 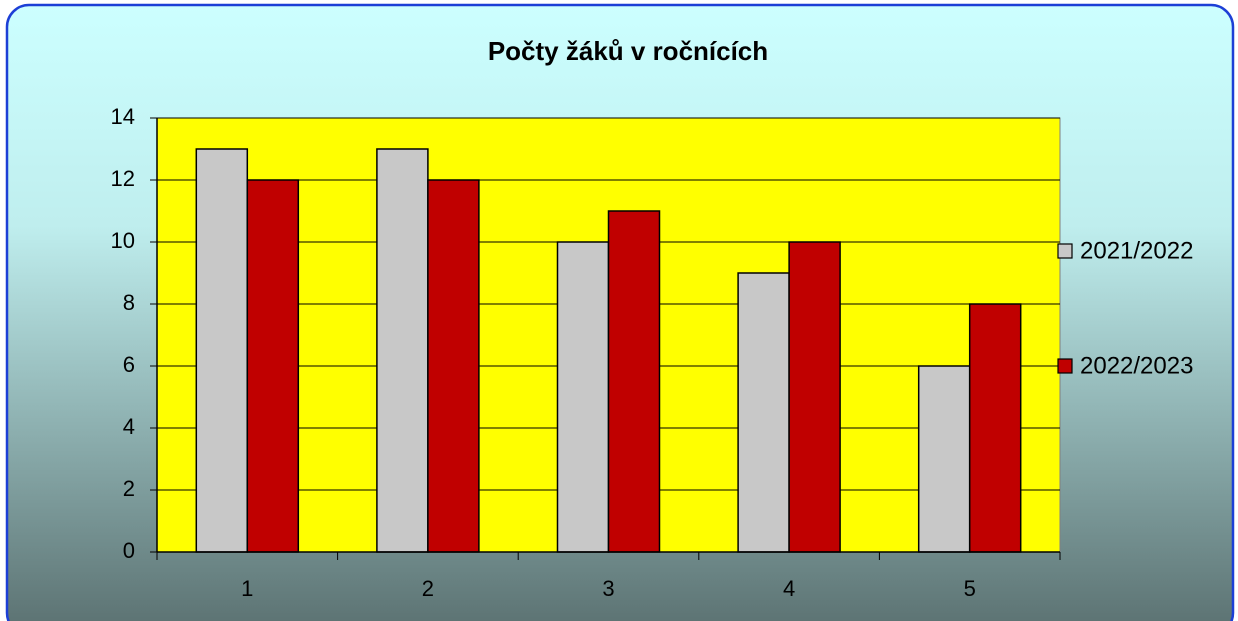 What do you see at coordinates (970, 588) in the screenshot?
I see `x-tick-label: 5` at bounding box center [970, 588].